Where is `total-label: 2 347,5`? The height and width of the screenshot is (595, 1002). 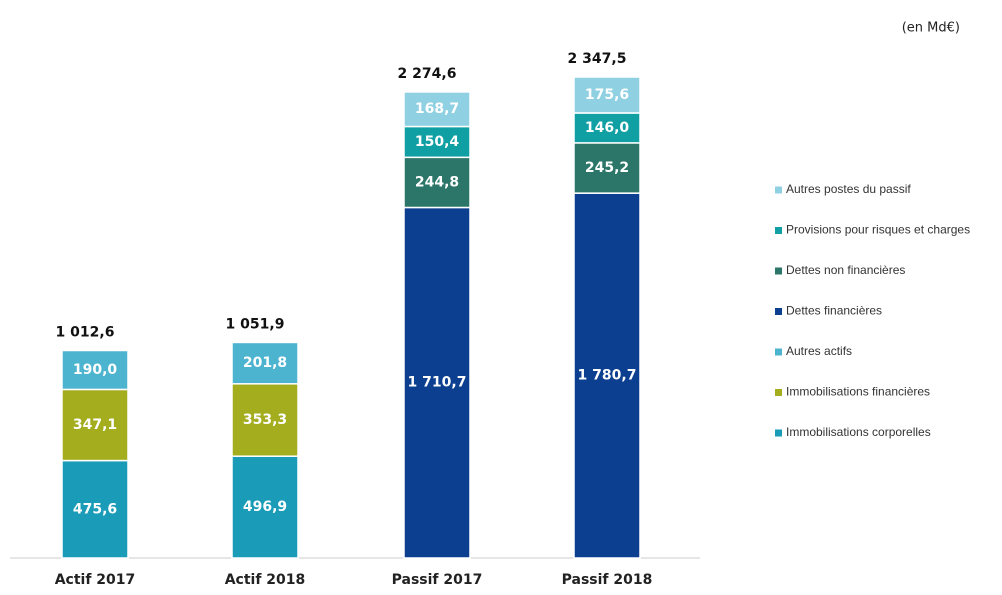 total-label: 2 347,5 is located at coordinates (597, 59).